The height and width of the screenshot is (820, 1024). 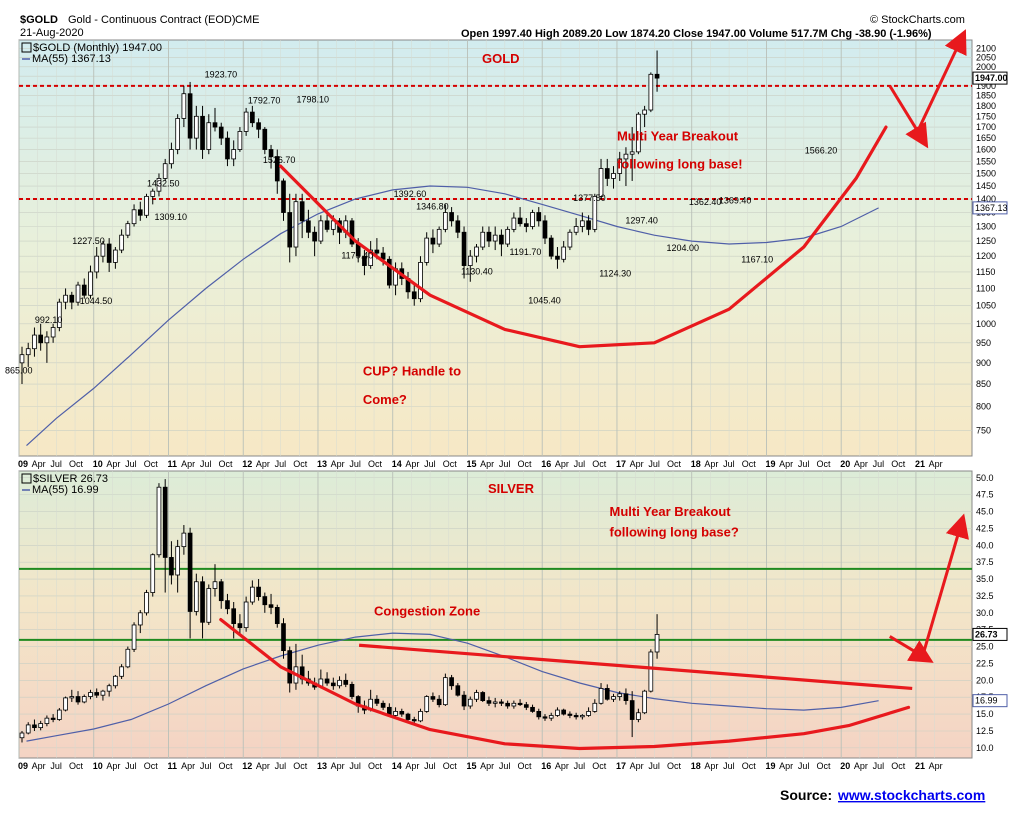 What do you see at coordinates (170, 217) in the screenshot?
I see `price-label: 1309.10` at bounding box center [170, 217].